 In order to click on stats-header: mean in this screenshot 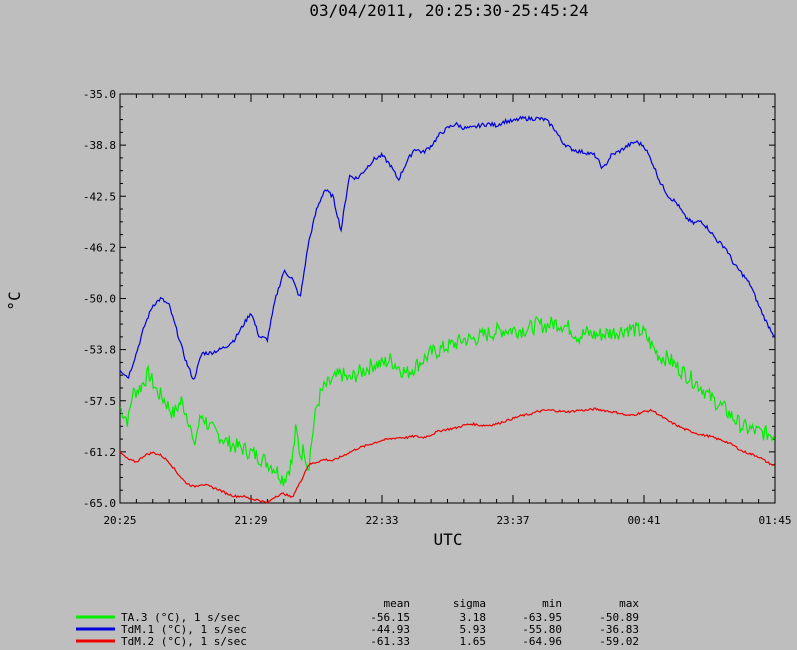, I will do `click(397, 603)`.